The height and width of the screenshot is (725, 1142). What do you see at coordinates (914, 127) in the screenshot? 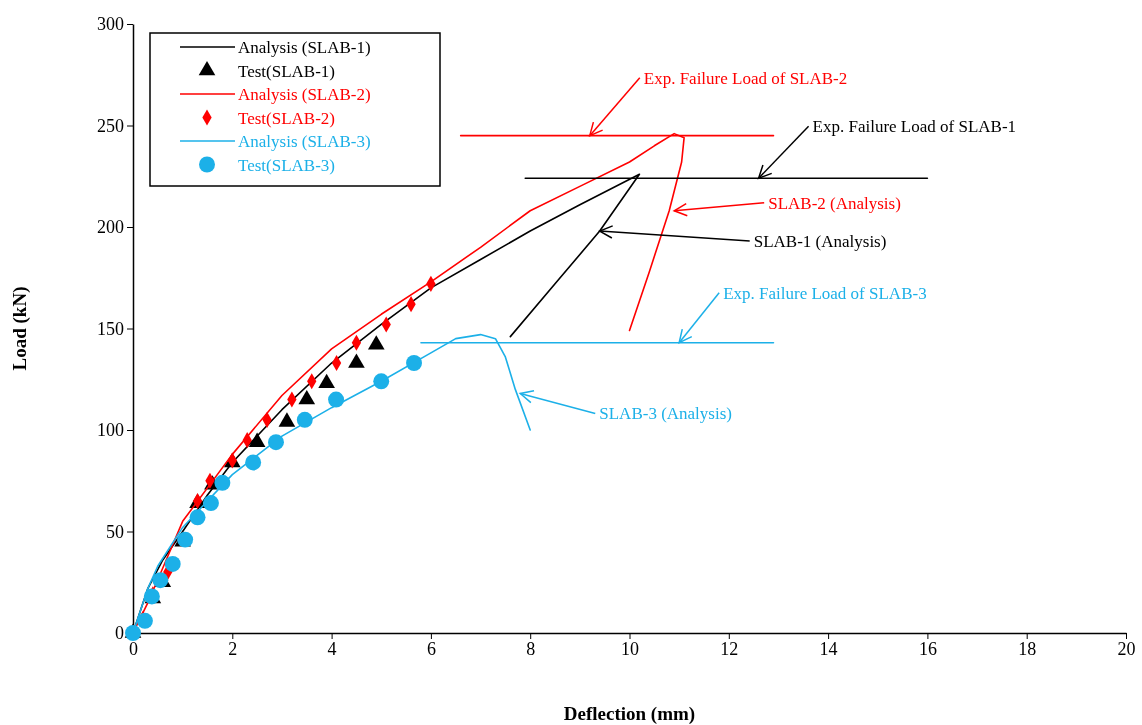
I see `annotation: Exp. Failure Load of SLAB-1` at bounding box center [914, 127].